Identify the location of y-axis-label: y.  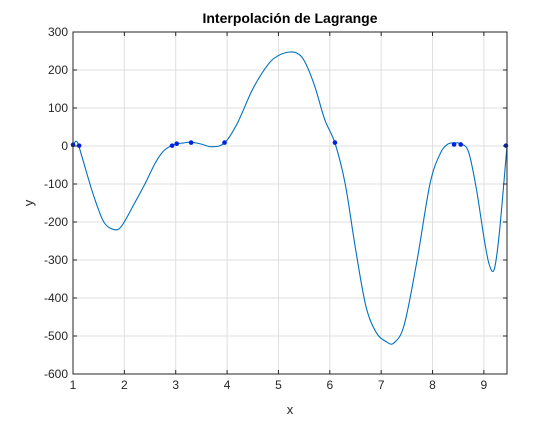
(28, 202).